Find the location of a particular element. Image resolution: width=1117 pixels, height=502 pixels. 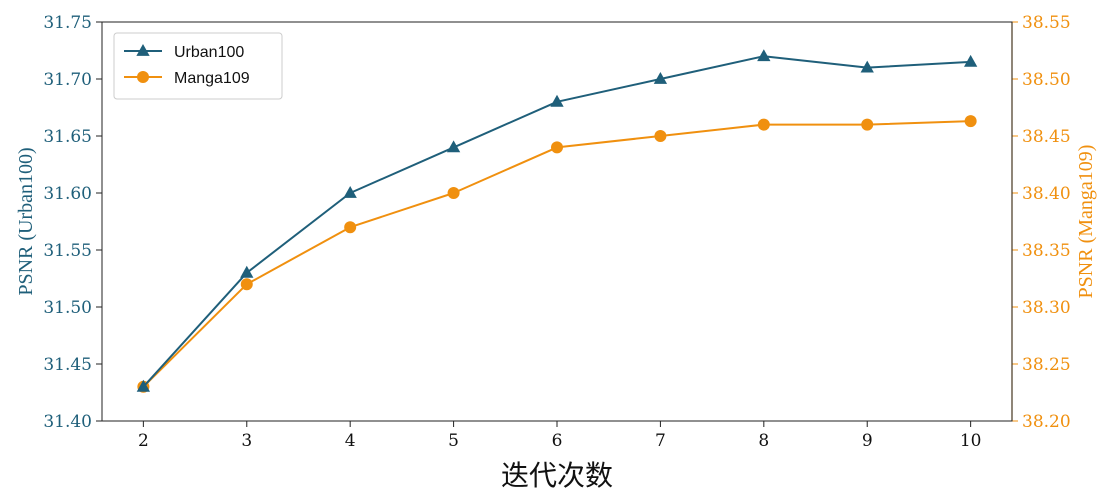

legend-entry-urban100: Urban100 is located at coordinates (184, 52).